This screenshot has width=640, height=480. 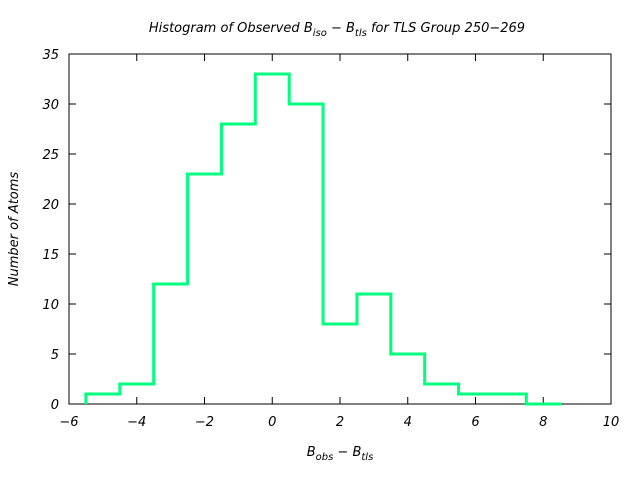 I want to click on y-tick-label: 15, so click(x=50, y=255).